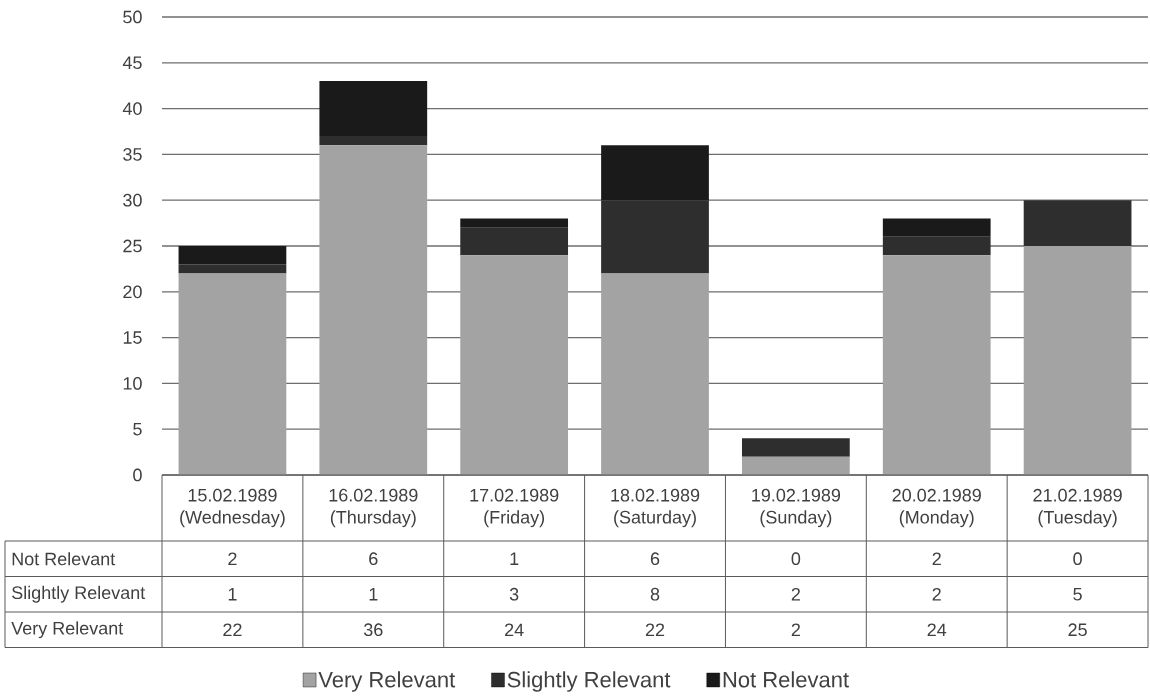 The image size is (1150, 696). I want to click on y-tick-label: 45, so click(132, 63).